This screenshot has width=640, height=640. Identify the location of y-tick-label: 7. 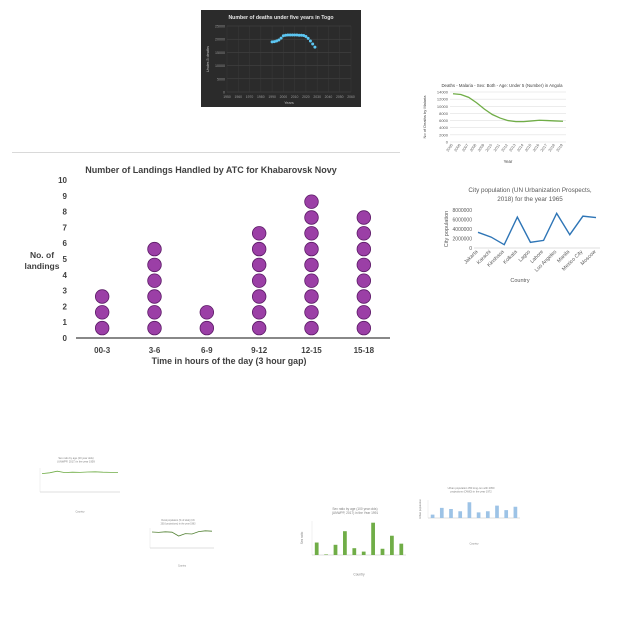
(65, 227).